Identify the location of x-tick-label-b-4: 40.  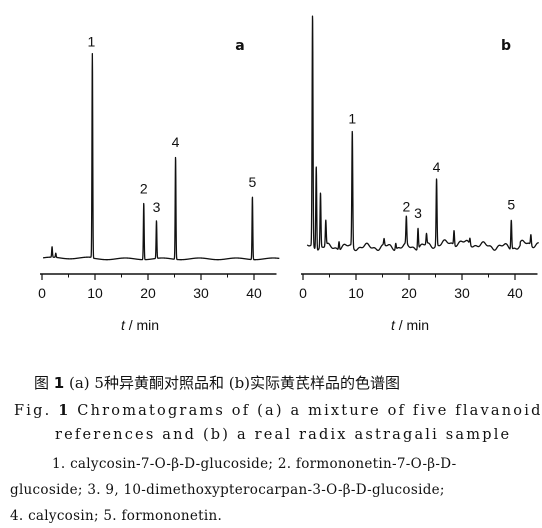
(515, 293).